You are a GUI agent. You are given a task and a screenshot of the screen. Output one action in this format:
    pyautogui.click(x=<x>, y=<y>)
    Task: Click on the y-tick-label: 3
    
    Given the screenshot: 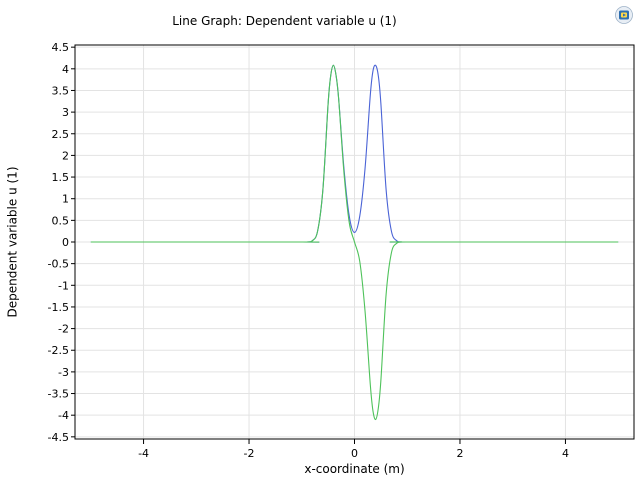 What is the action you would take?
    pyautogui.click(x=65, y=112)
    